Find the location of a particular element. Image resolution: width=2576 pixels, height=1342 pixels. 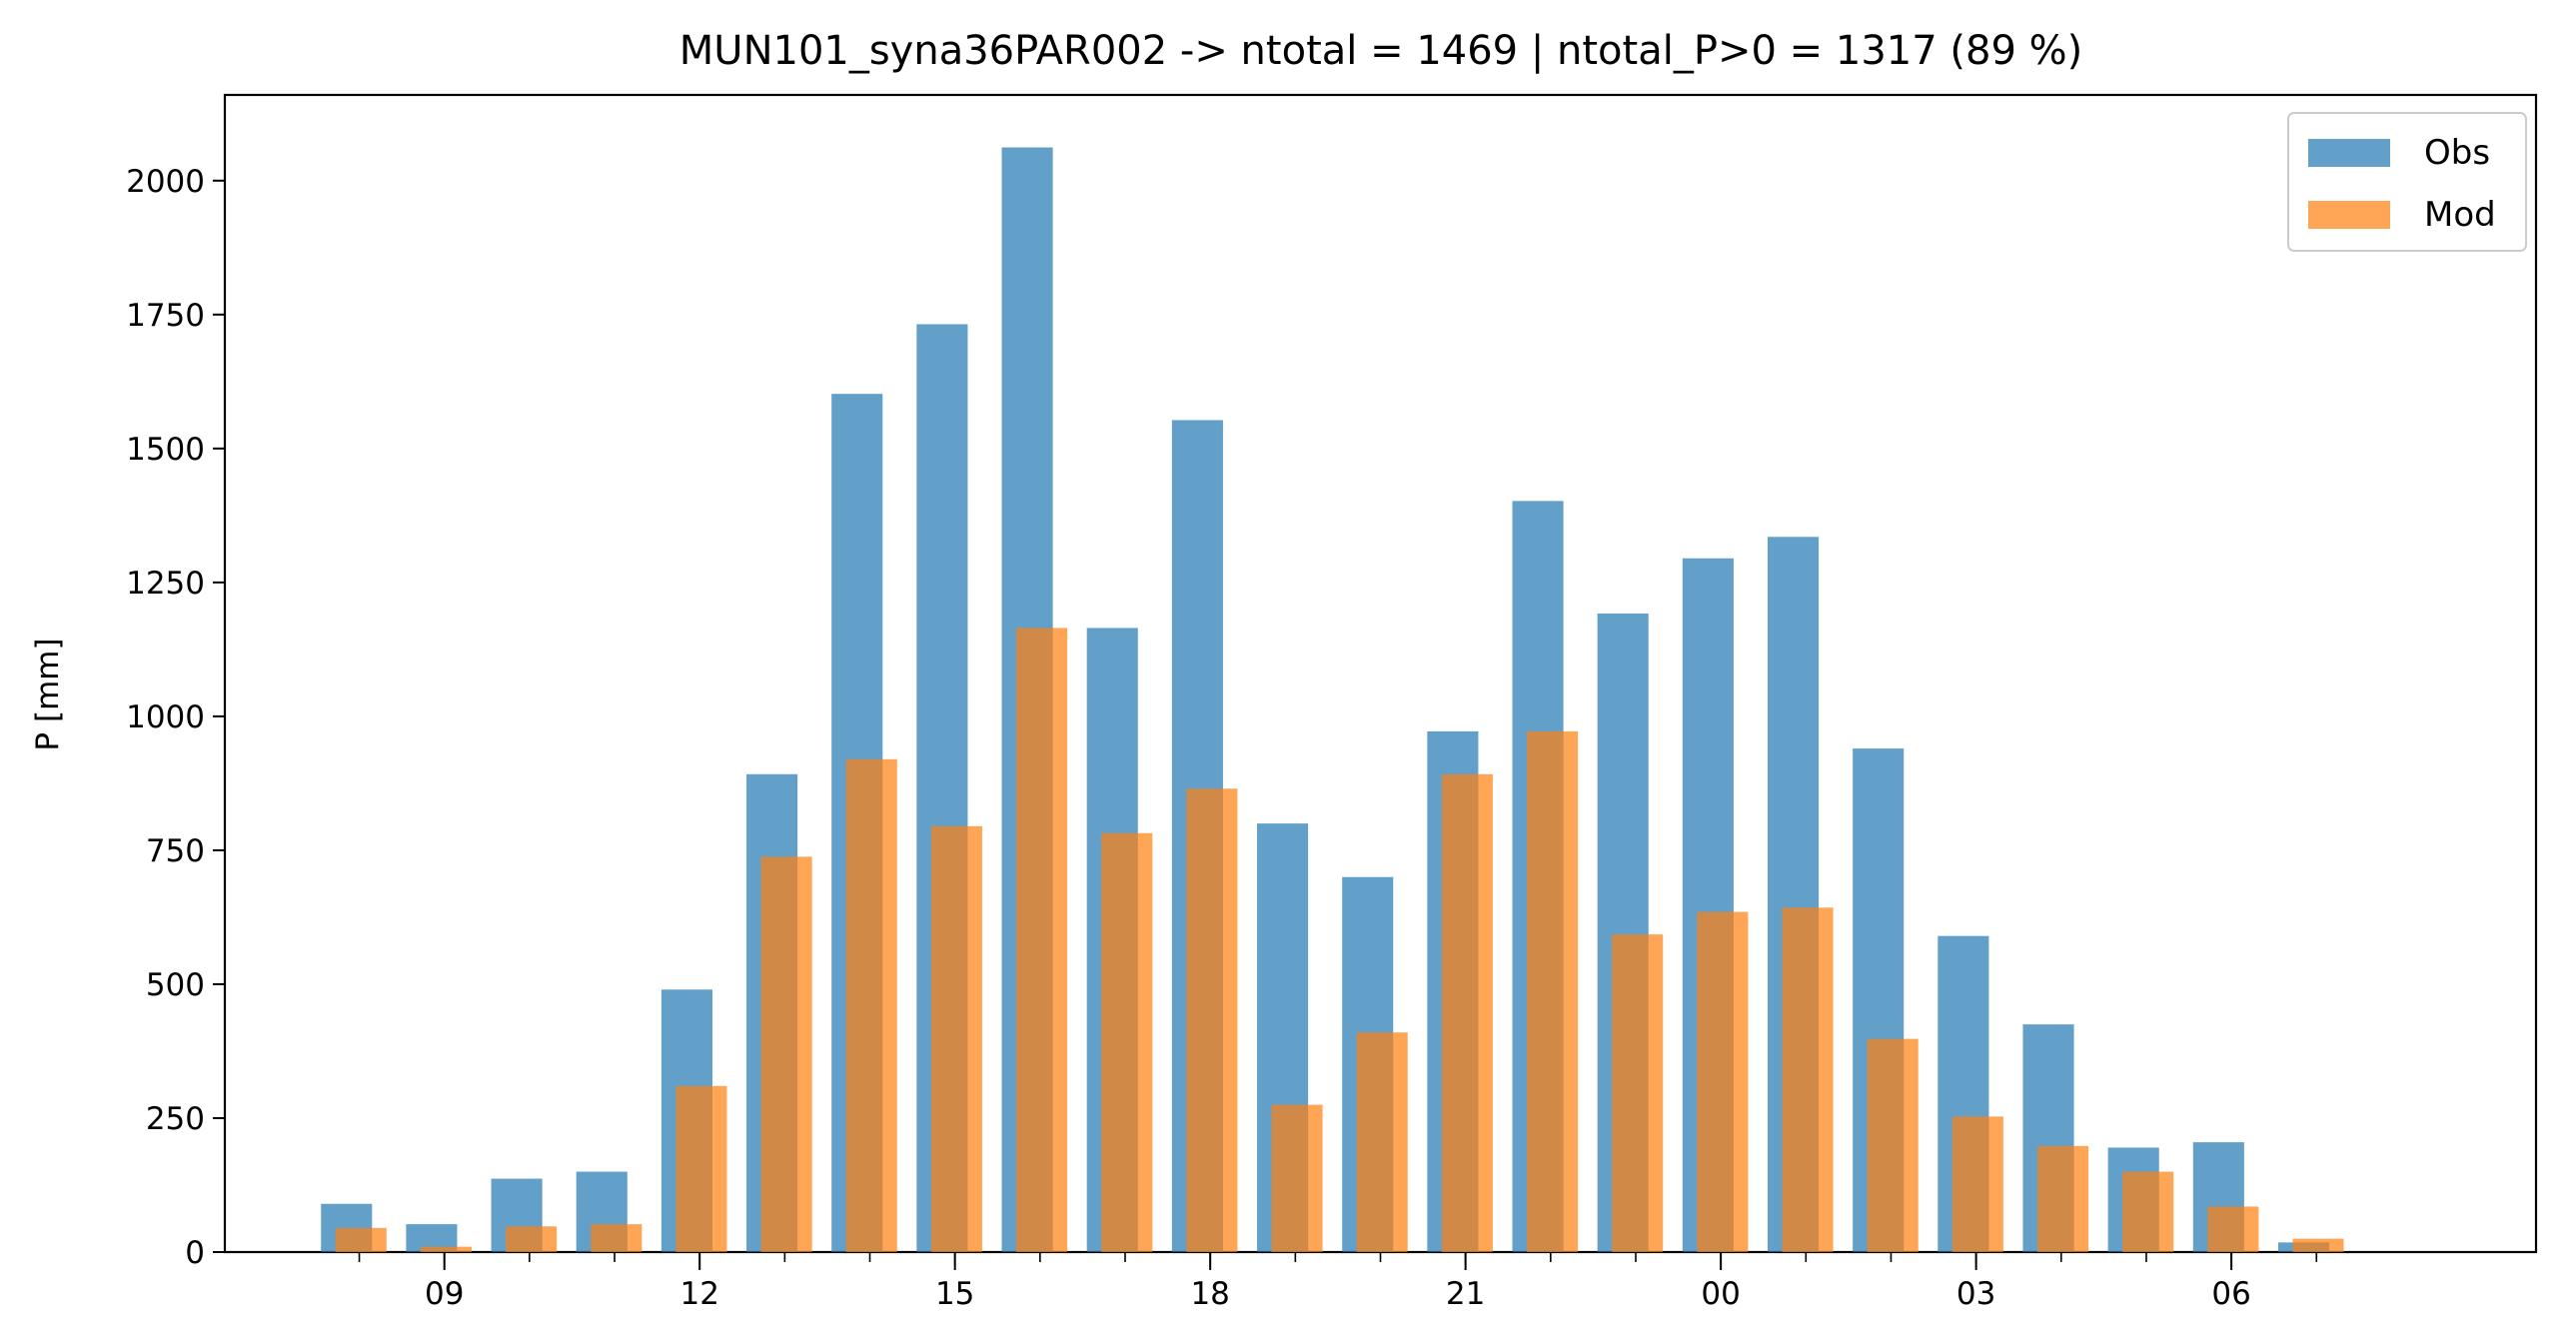

y-axis: 0 250 500 750 1000 1250 1500 1750 2000 is located at coordinates (175, 717).